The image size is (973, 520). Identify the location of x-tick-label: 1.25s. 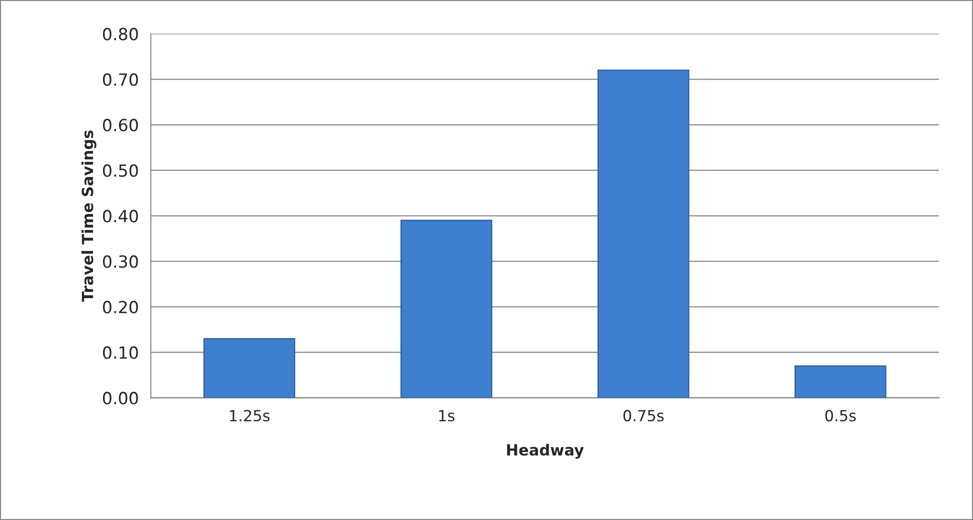
(250, 416).